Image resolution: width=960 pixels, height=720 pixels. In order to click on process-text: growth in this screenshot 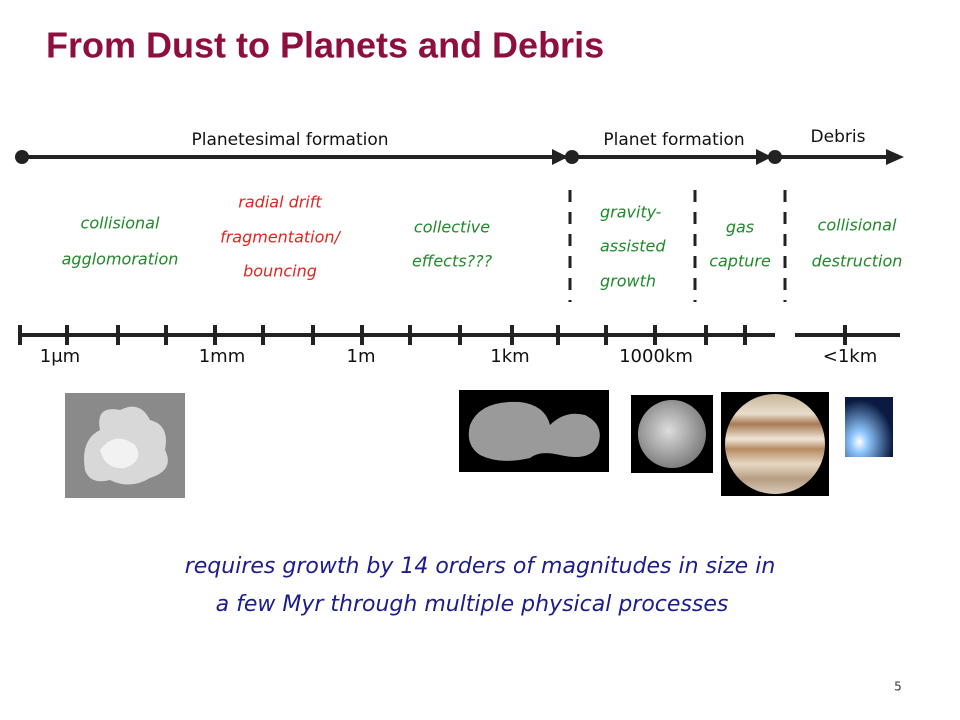, I will do `click(628, 281)`.